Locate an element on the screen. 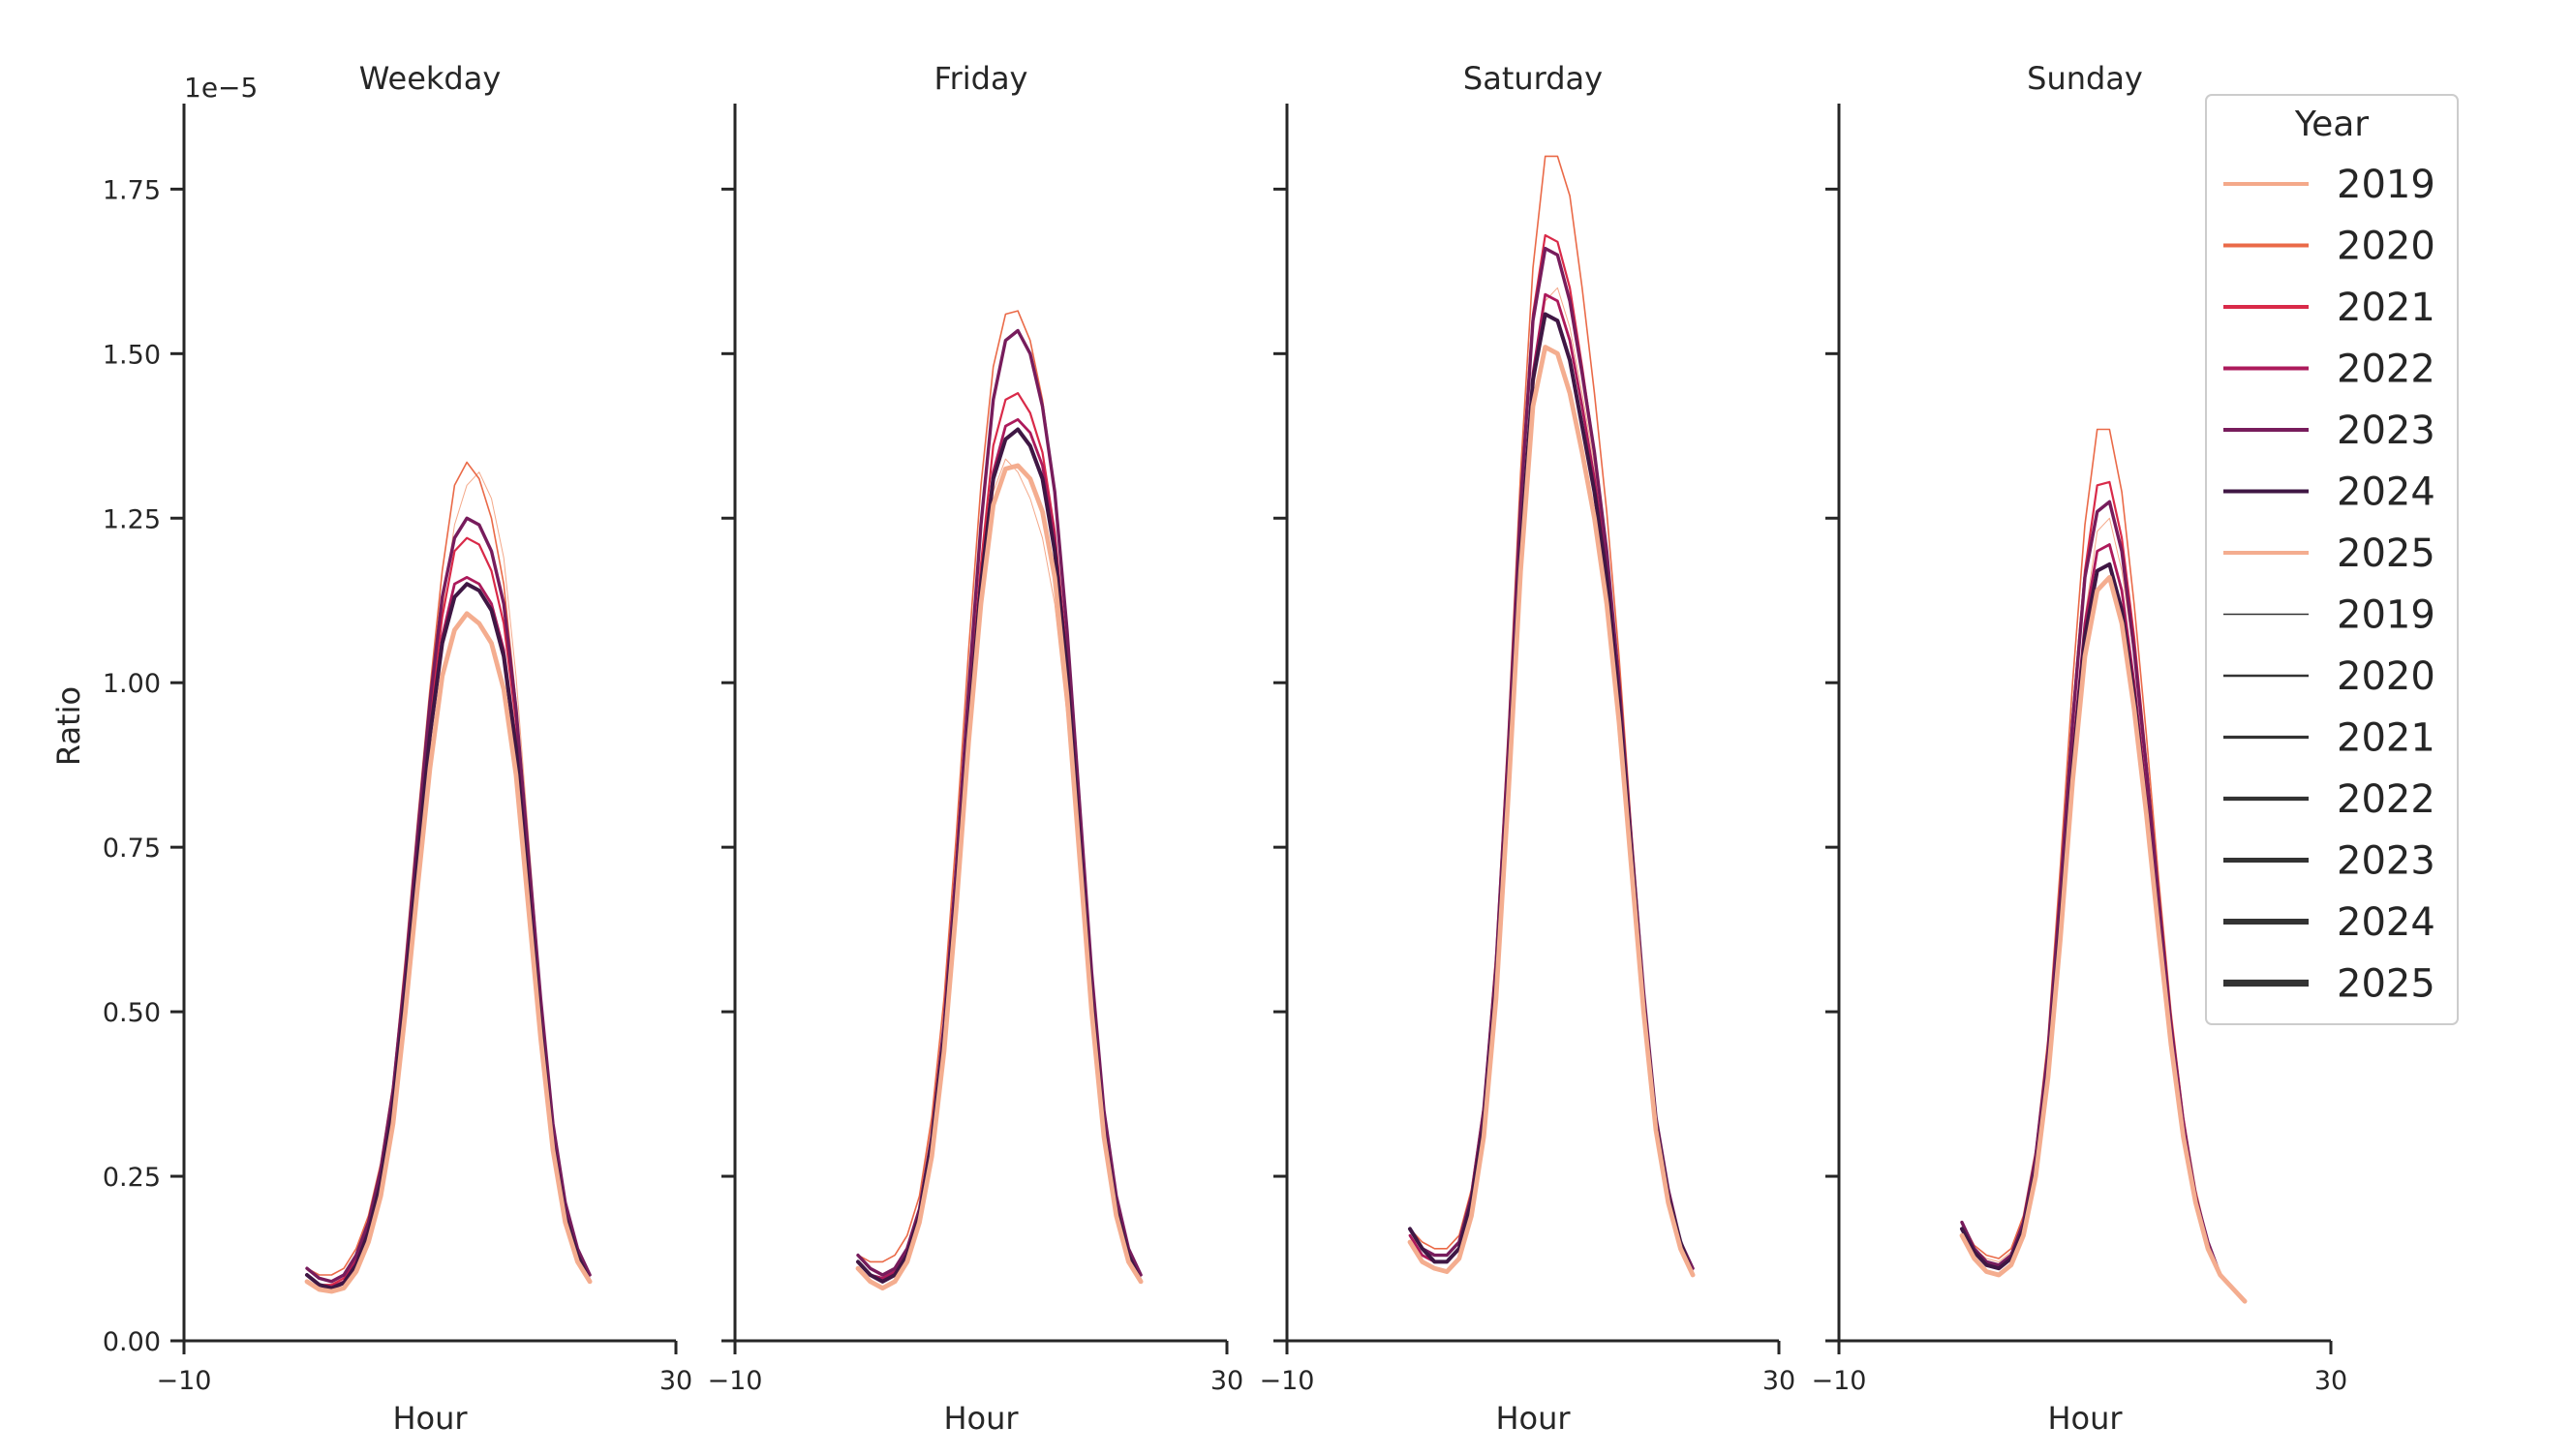  y-tick-label: 1.75 is located at coordinates (132, 190).